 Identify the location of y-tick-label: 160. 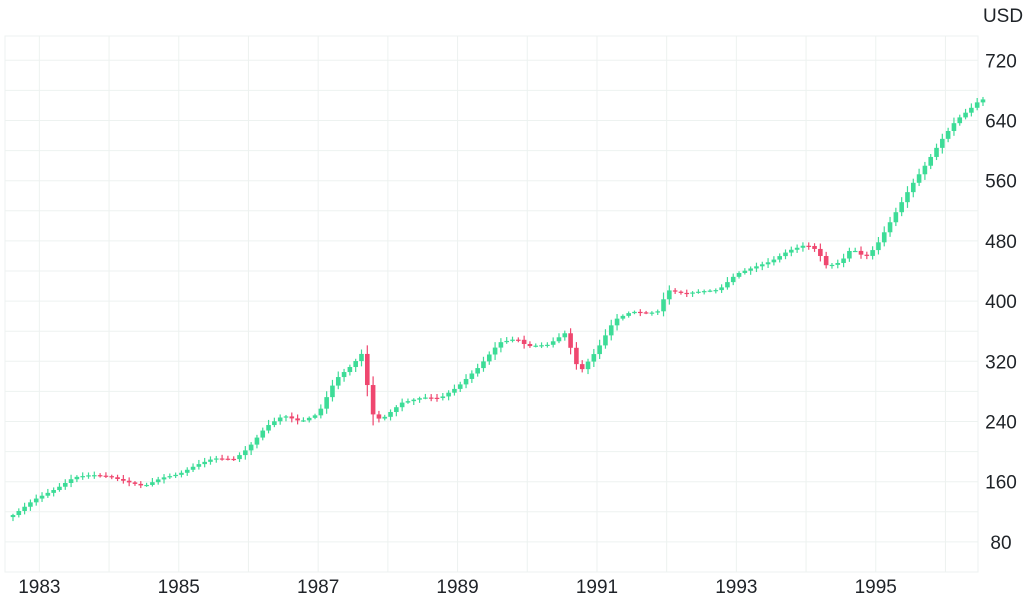
(1001, 483).